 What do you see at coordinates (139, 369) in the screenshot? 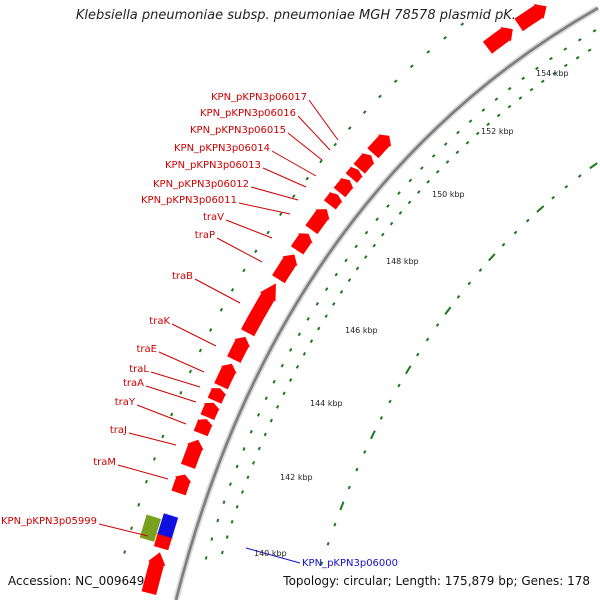
I see `gene-label-traL: traL` at bounding box center [139, 369].